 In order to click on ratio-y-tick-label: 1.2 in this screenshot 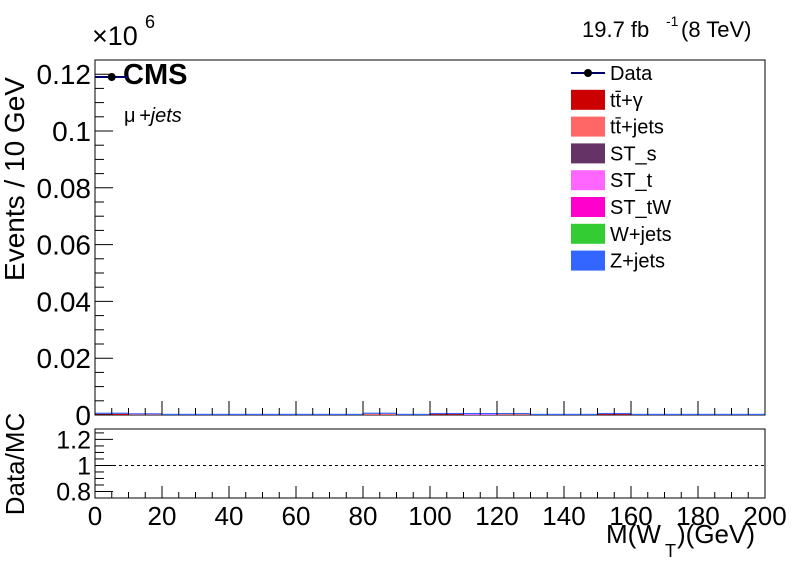, I will do `click(73, 440)`.